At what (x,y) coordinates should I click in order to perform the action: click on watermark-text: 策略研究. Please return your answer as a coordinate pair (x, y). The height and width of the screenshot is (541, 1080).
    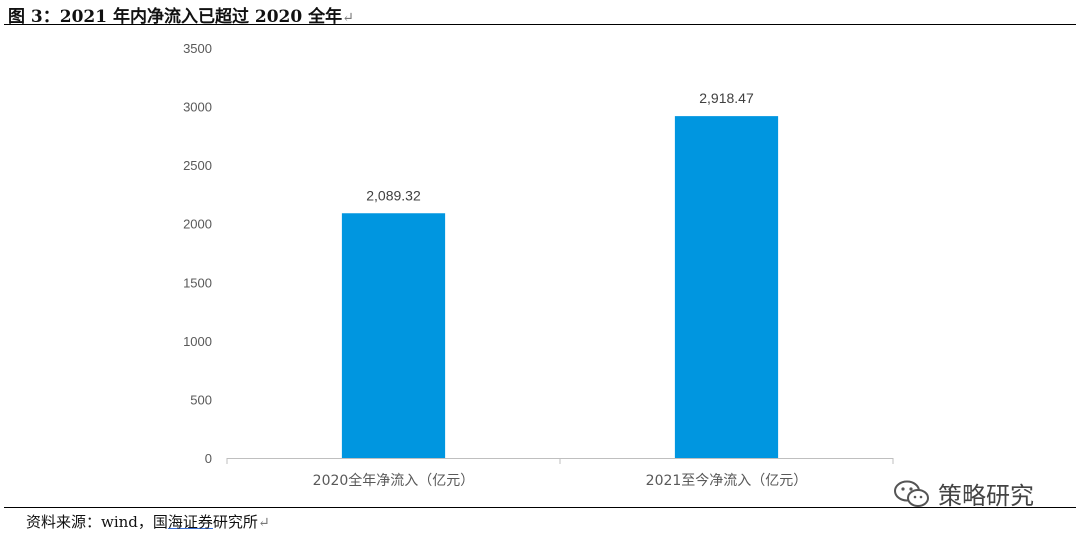
    Looking at the image, I should click on (986, 496).